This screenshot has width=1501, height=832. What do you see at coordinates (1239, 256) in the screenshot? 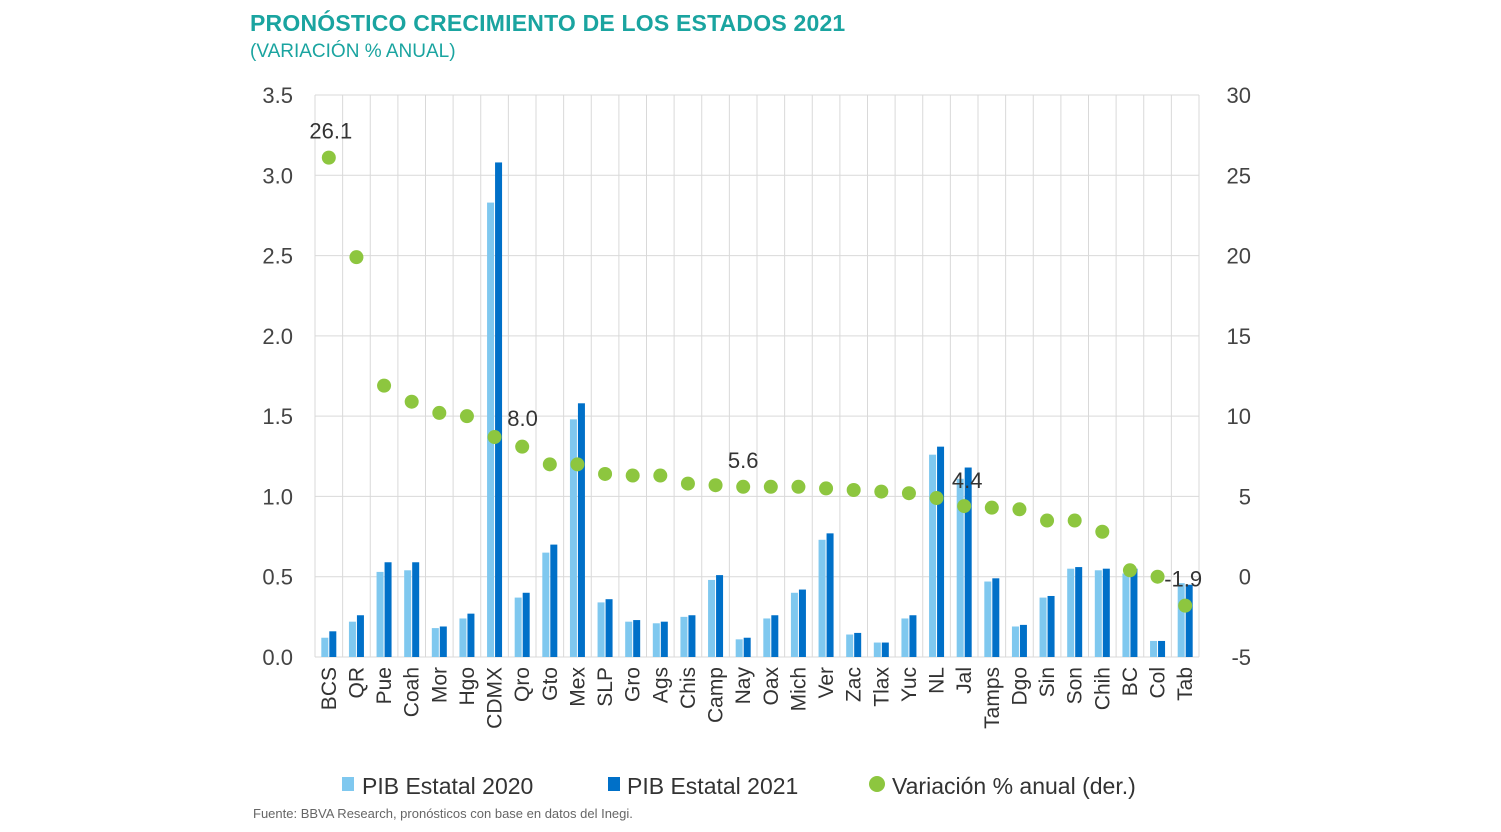
I see `y-right-tick-label: 20` at bounding box center [1239, 256].